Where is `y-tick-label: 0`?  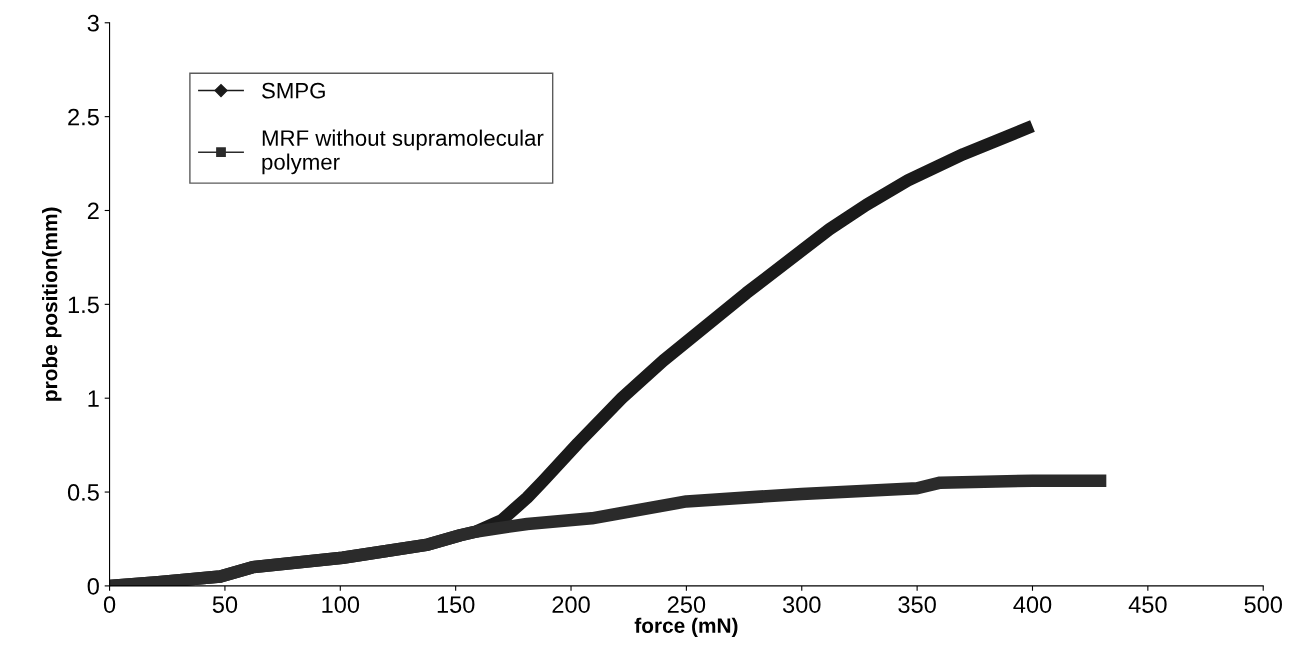
y-tick-label: 0 is located at coordinates (93, 586).